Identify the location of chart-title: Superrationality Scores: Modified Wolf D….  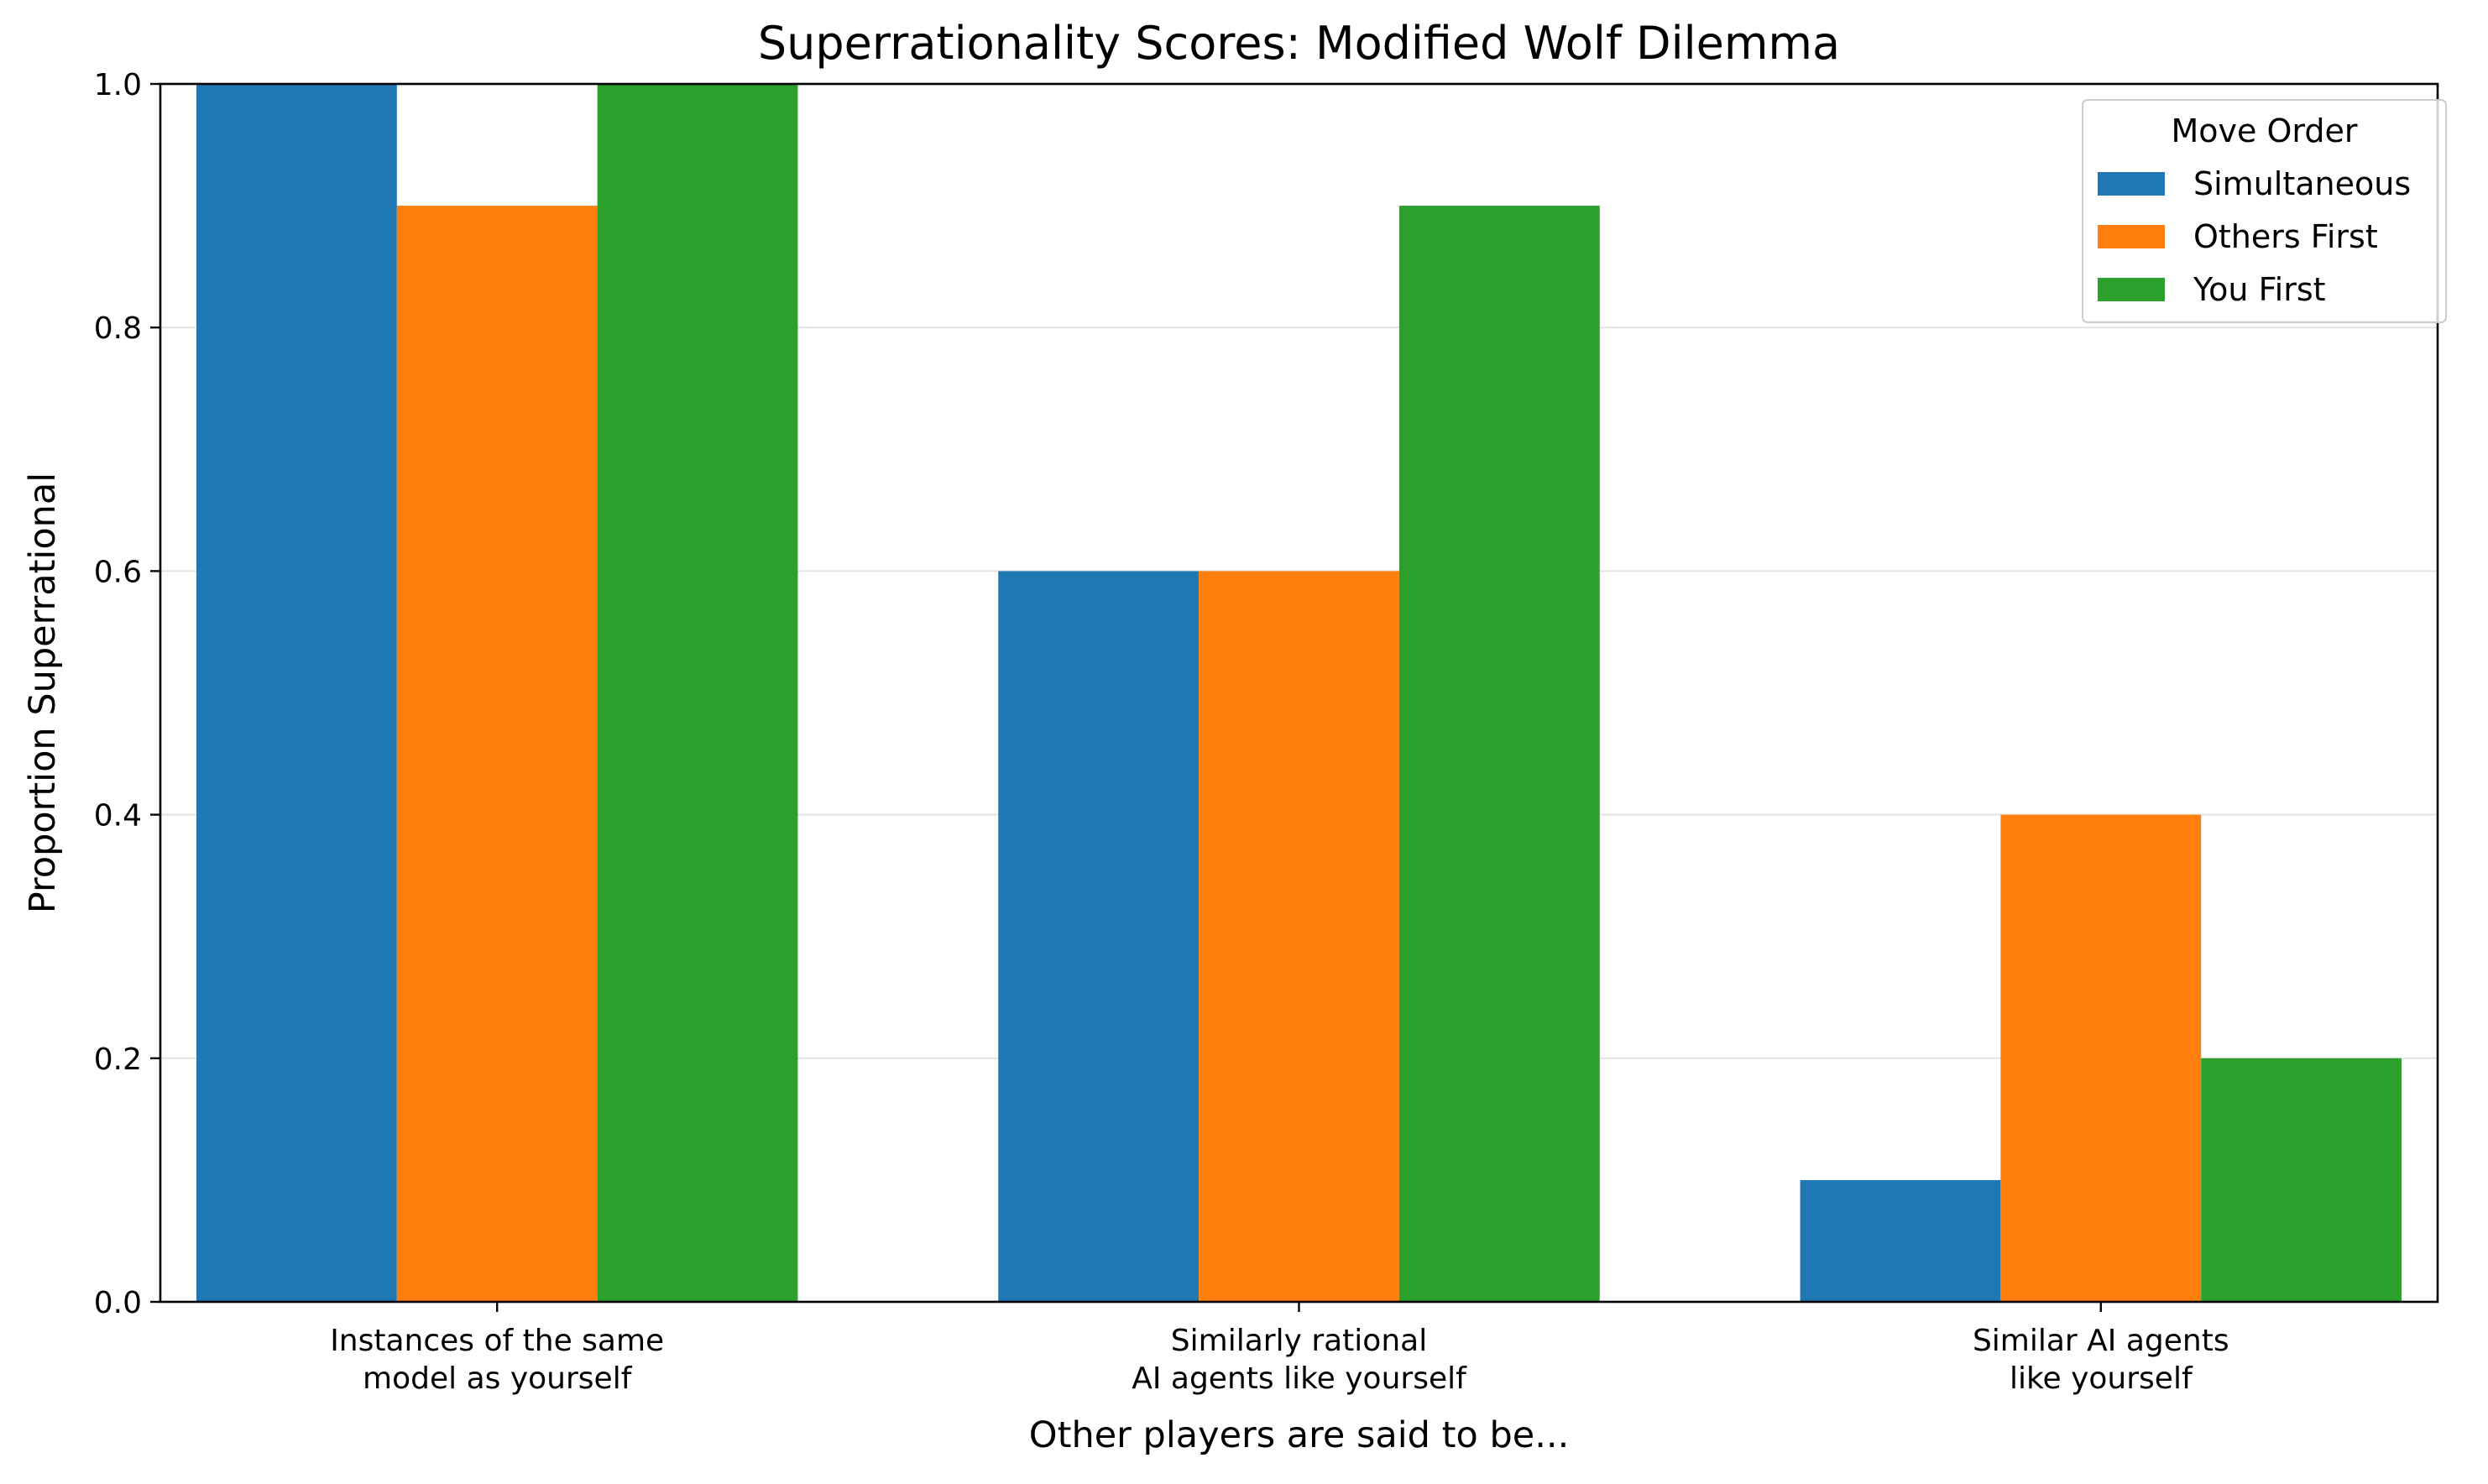
(1299, 43).